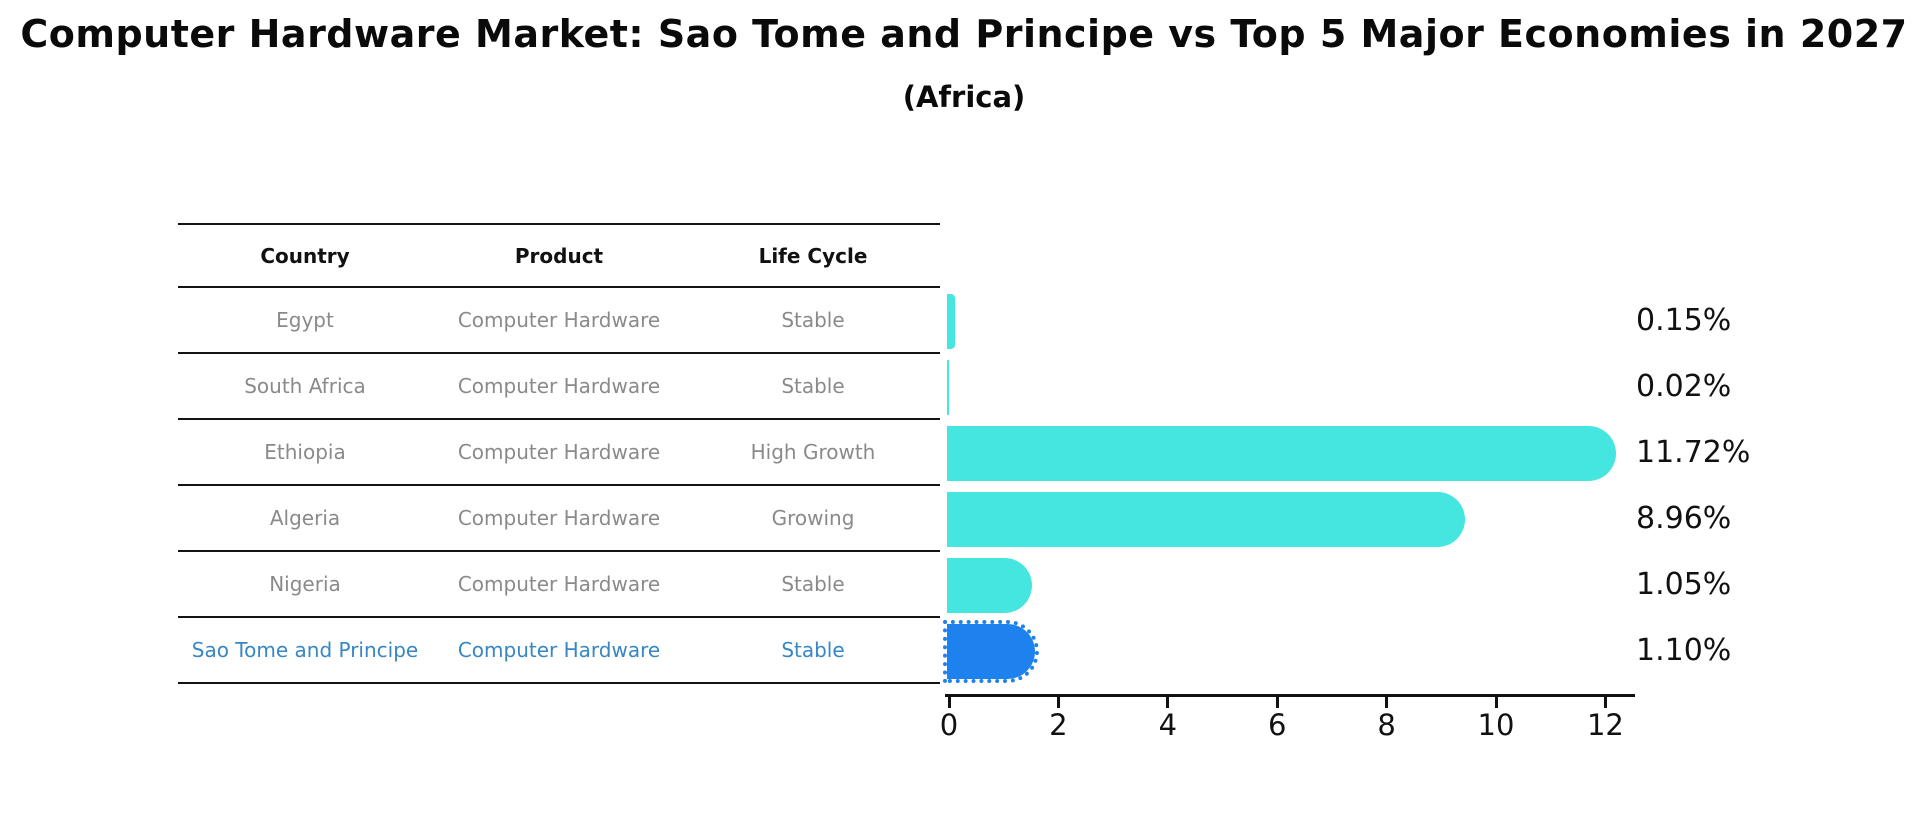 The height and width of the screenshot is (823, 1928). Describe the element at coordinates (1693, 452) in the screenshot. I see `bar-value-label-ethiopia: 11.72%` at that location.